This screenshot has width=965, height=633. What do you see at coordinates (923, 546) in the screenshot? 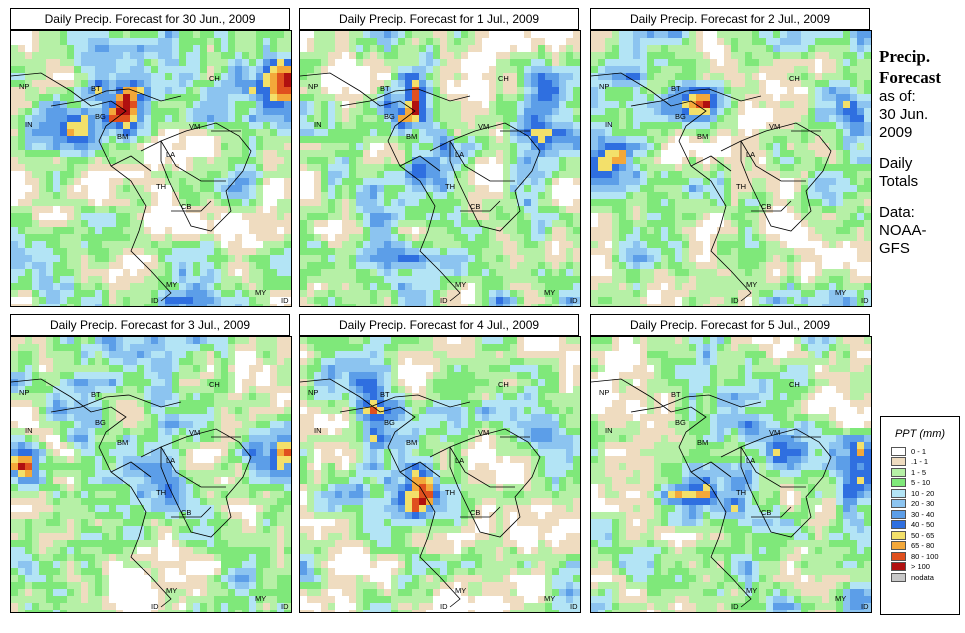
I see `legend-label: 65 - 80` at bounding box center [923, 546].